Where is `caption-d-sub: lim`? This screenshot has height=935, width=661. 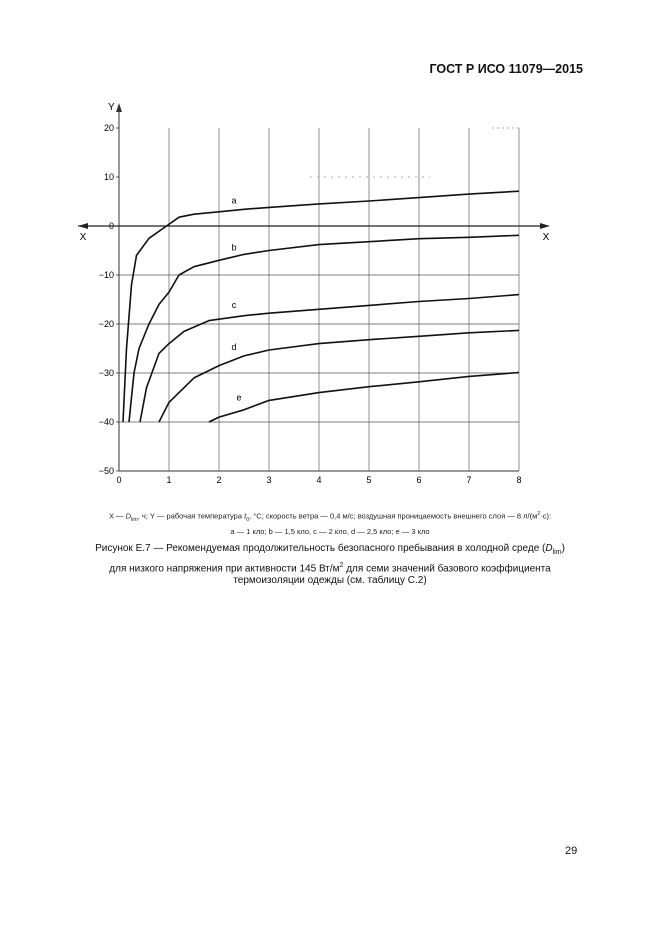 caption-d-sub: lim is located at coordinates (557, 552).